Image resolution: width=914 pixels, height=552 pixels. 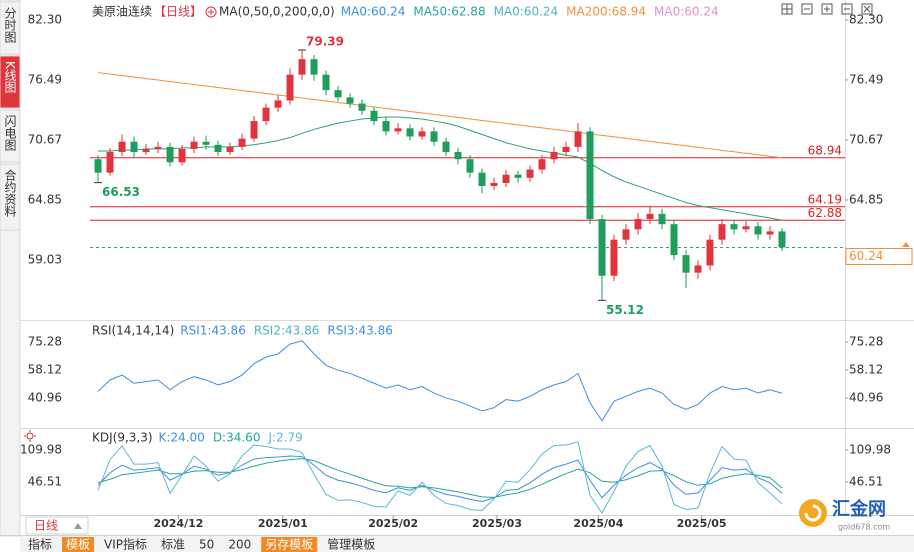 I want to click on ma-label: MA200:68.94, so click(x=606, y=12).